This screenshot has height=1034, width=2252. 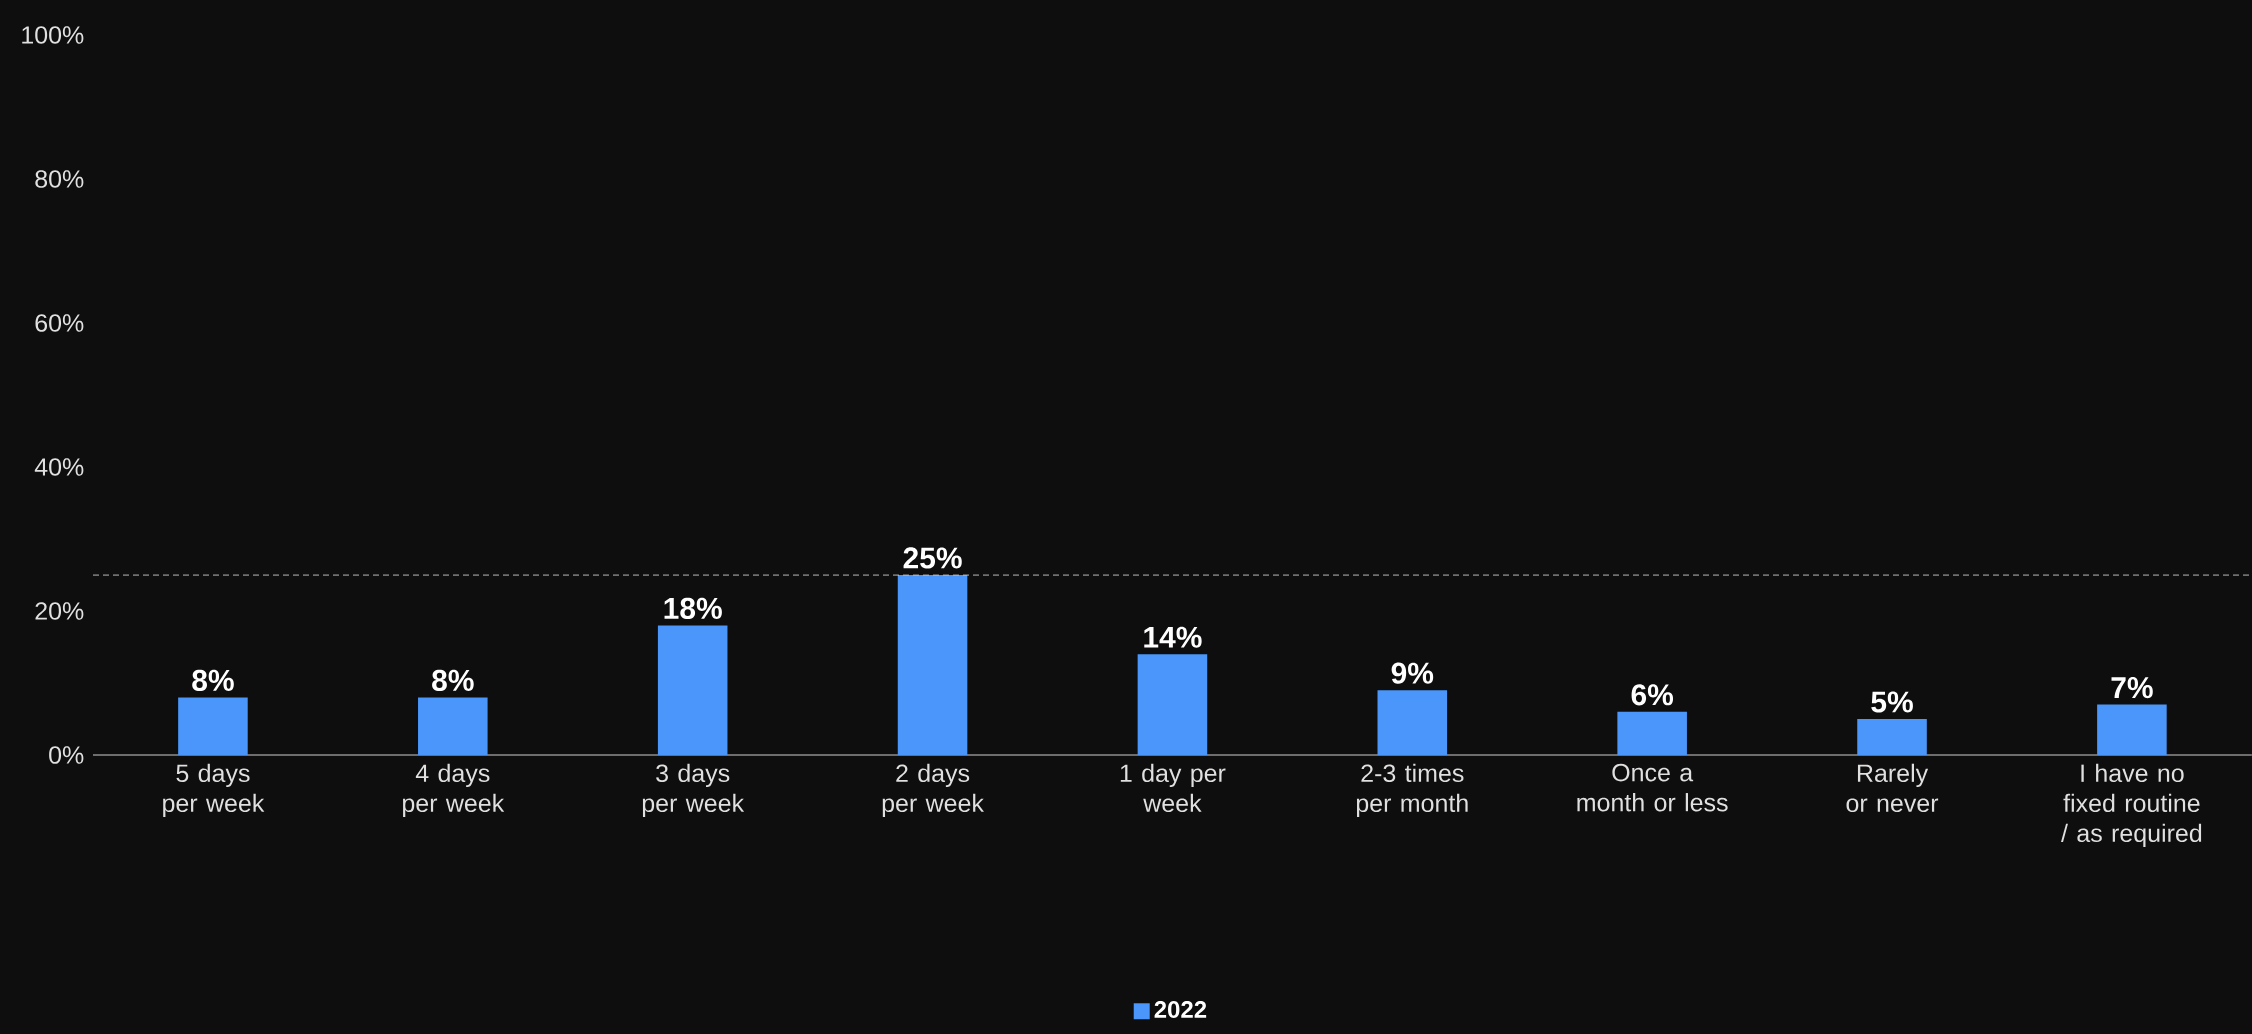 I want to click on x-tick-label: I have no fixed routine / as required, so click(x=2131, y=805).